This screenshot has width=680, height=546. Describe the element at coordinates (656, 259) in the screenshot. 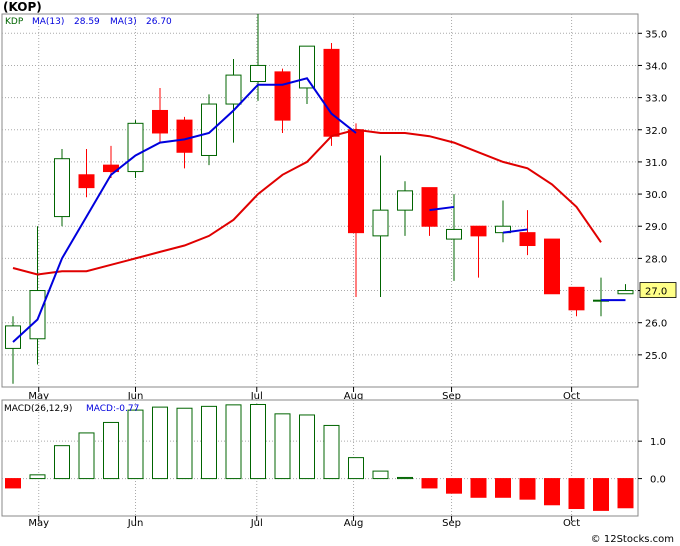

I see `price-tick-label: 28.0` at that location.